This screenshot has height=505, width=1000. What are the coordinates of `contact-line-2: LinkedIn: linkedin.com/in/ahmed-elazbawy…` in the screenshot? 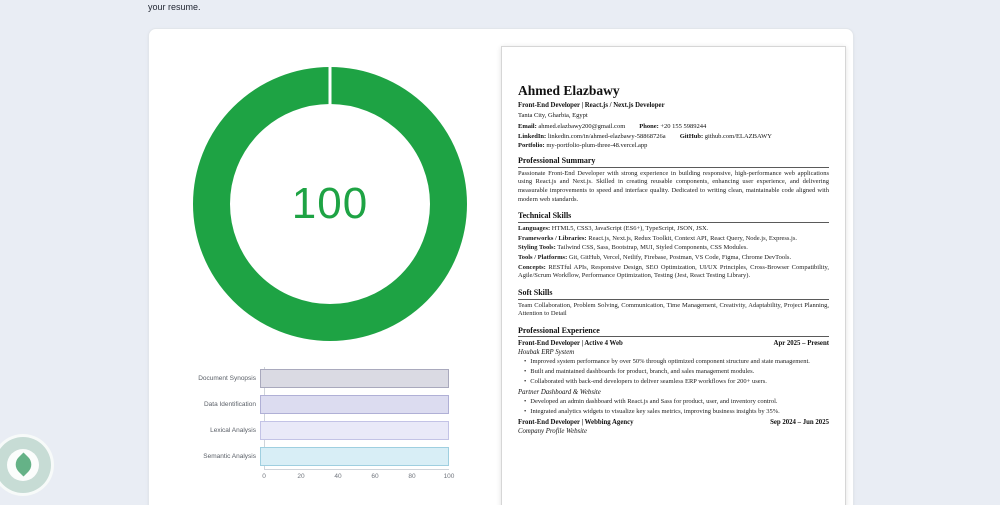 It's located at (673, 136).